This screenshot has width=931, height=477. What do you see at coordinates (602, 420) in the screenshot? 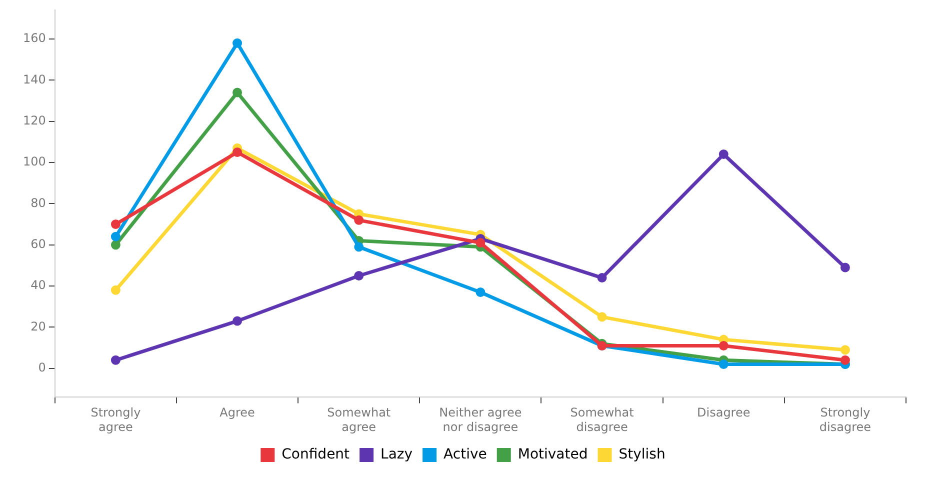
I see `x-tick-label: Somewhat disagree` at bounding box center [602, 420].